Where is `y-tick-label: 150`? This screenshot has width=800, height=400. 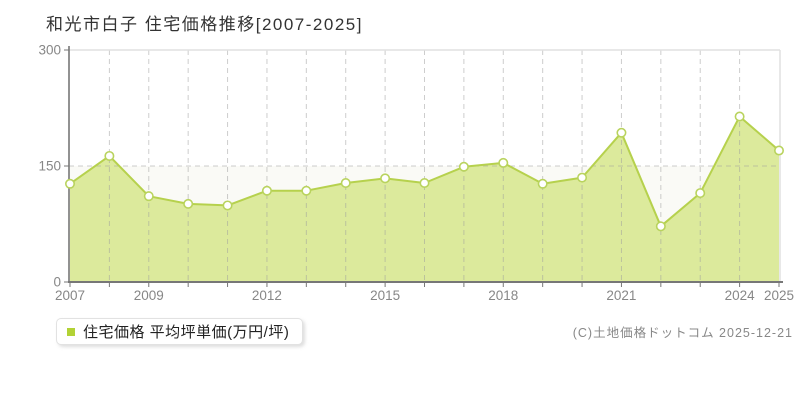 y-tick-label: 150 is located at coordinates (49, 166).